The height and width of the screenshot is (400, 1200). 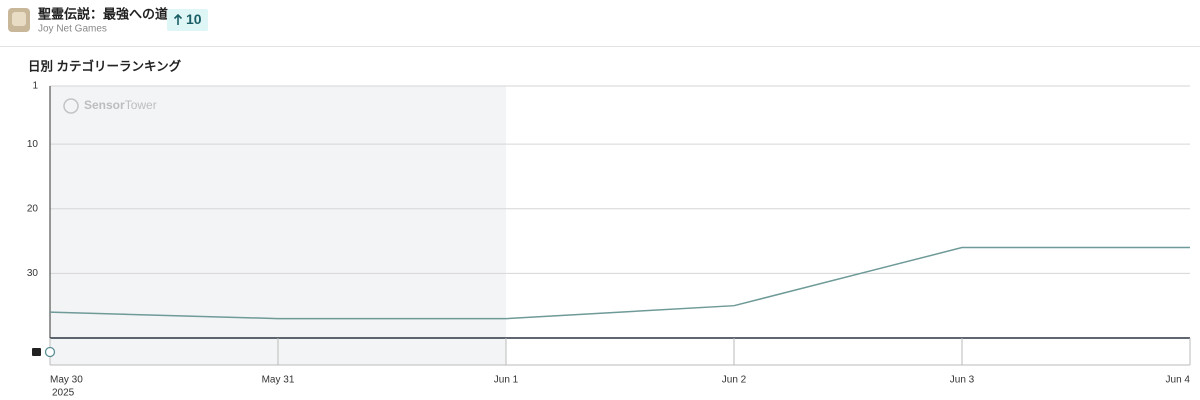 I want to click on up-arrow, so click(x=178, y=19).